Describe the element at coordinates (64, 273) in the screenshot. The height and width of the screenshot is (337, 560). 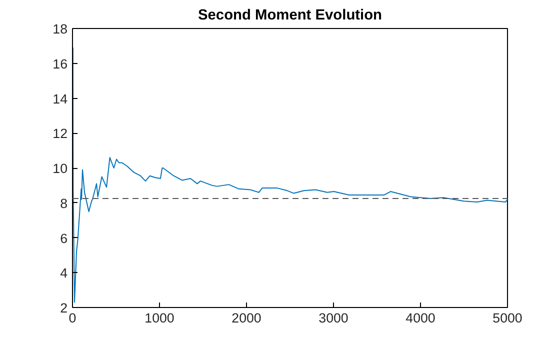
I see `y-tick-label: 4` at that location.